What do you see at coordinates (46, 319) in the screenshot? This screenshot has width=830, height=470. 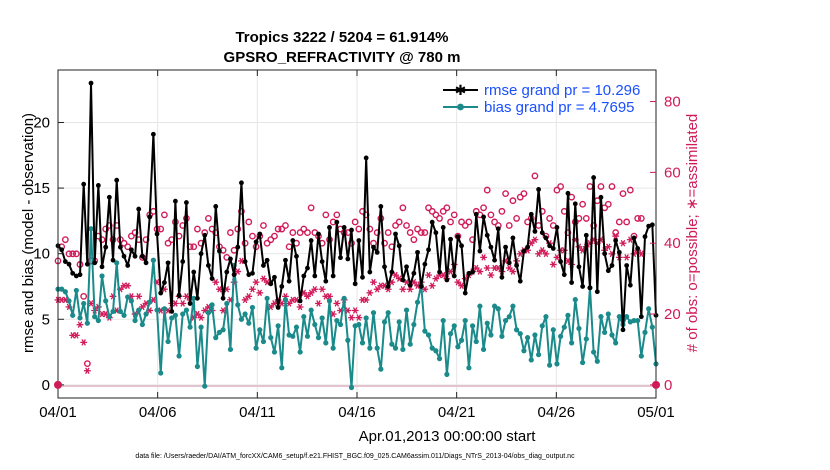 I see `y-tick-label: 5` at bounding box center [46, 319].